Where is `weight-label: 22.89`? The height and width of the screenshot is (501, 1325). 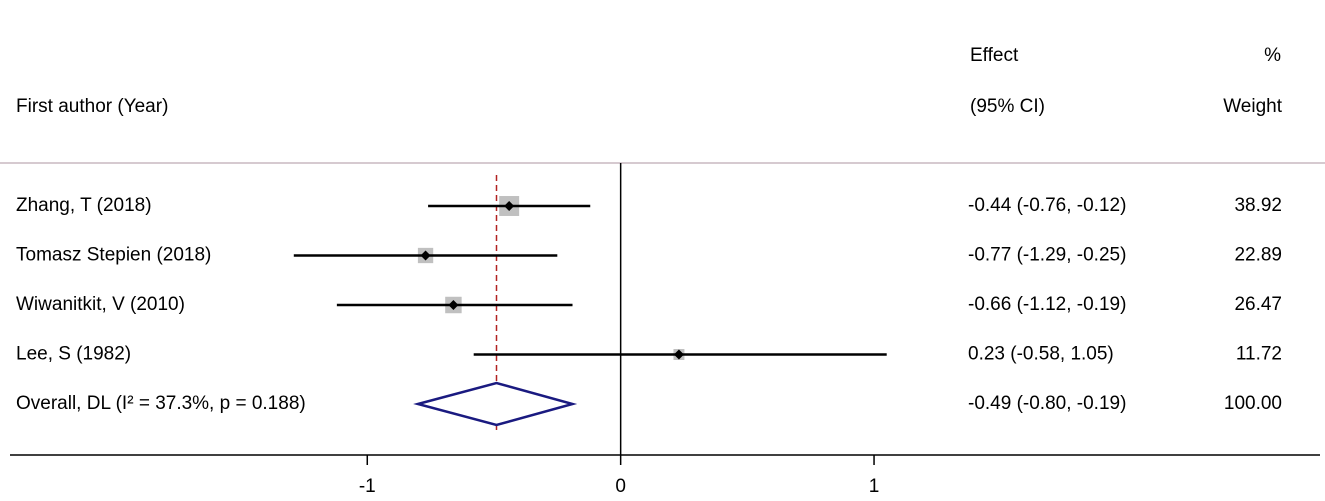
weight-label: 22.89 is located at coordinates (1258, 255).